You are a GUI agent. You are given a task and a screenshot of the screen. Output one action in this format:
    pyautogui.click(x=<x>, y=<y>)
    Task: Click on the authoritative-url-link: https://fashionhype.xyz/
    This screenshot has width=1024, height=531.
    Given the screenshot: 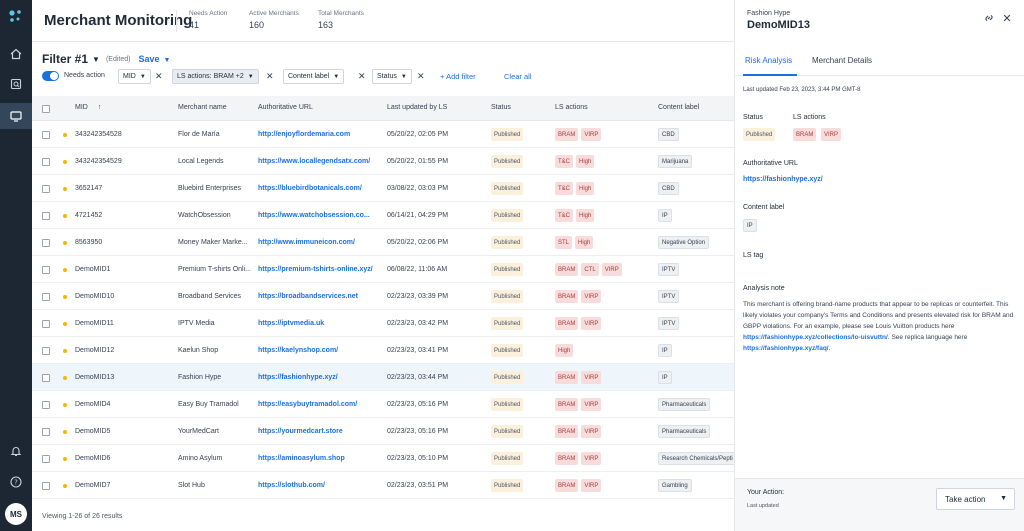 What is the action you would take?
    pyautogui.click(x=783, y=179)
    